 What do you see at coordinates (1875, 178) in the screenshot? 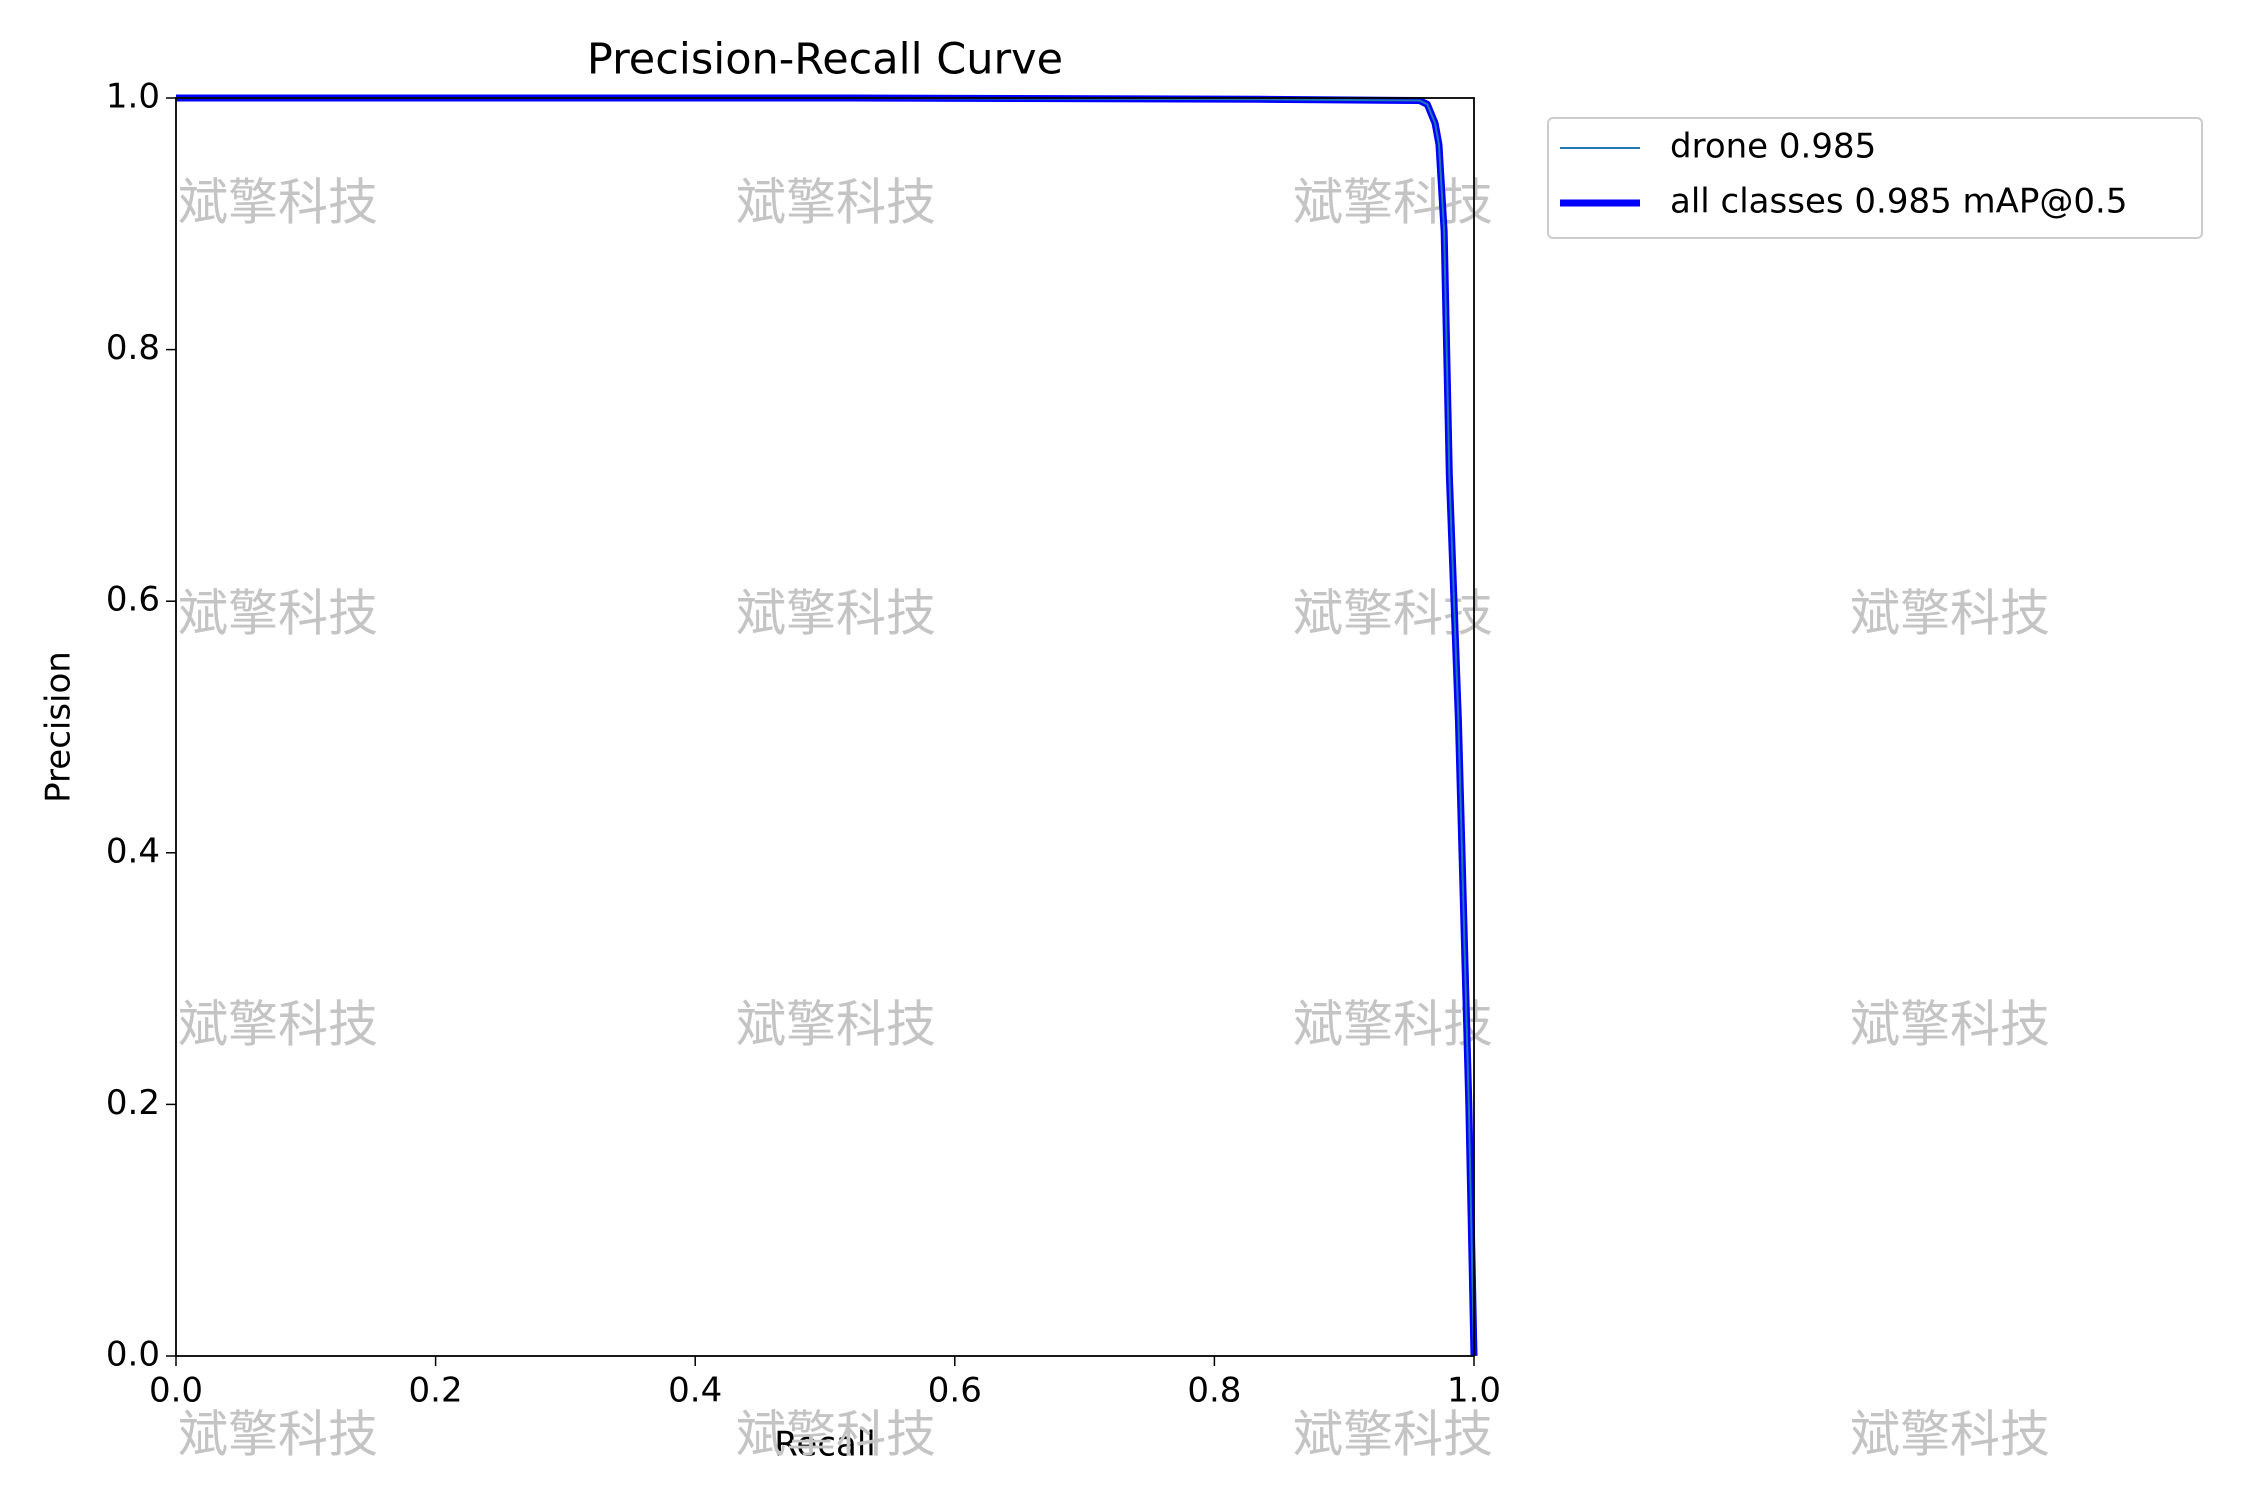
I see `legend-box` at bounding box center [1875, 178].